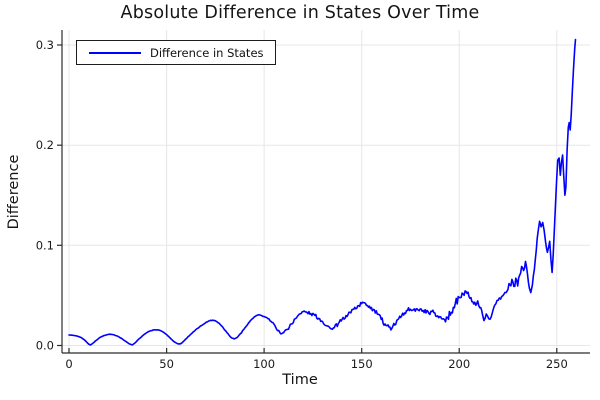 Image resolution: width=600 pixels, height=400 pixels. I want to click on legend-line-sample, so click(115, 52).